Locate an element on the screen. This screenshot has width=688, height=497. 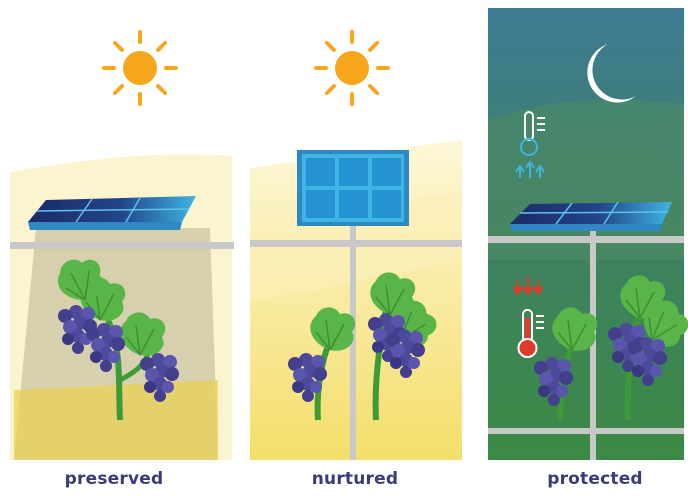
caption-protected: protected is located at coordinates (595, 479).